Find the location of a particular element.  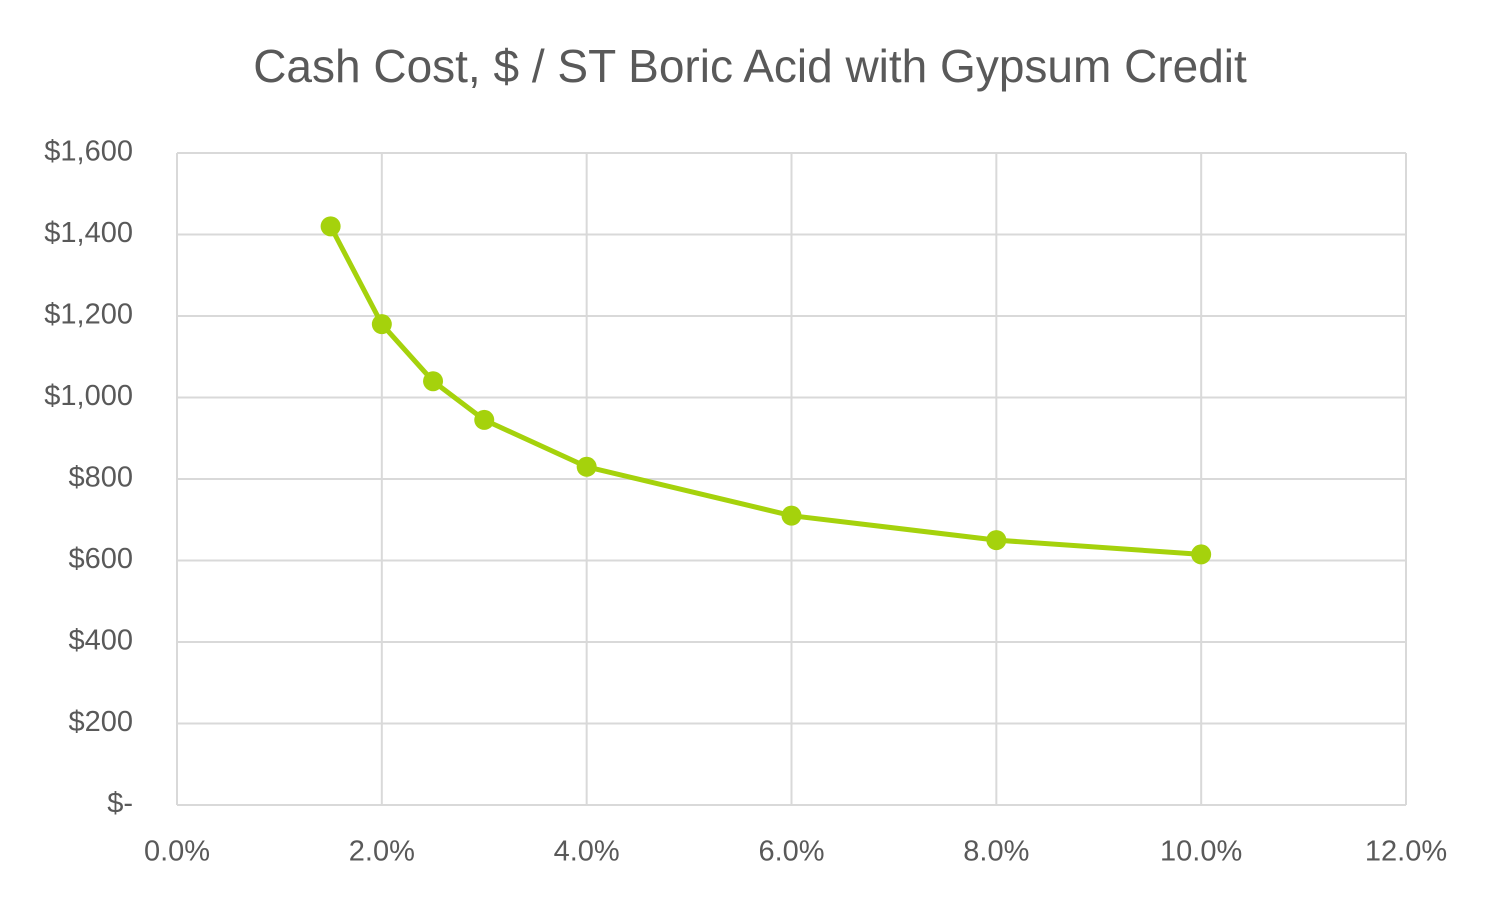

y-tick-label: $400 is located at coordinates (100, 641).